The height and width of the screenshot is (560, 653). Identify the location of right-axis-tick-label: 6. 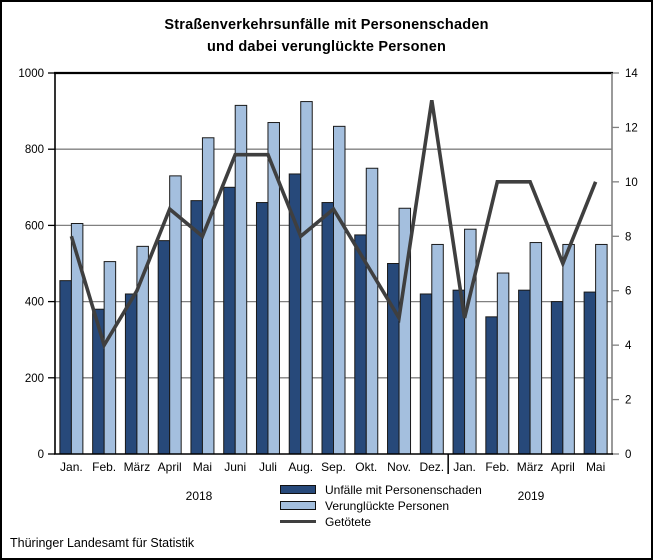
(628, 292).